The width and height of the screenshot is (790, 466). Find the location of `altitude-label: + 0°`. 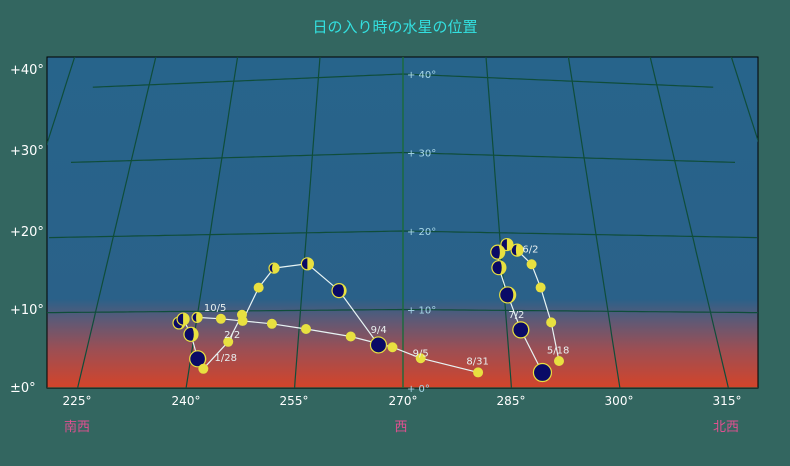

altitude-label: + 0° is located at coordinates (418, 389).